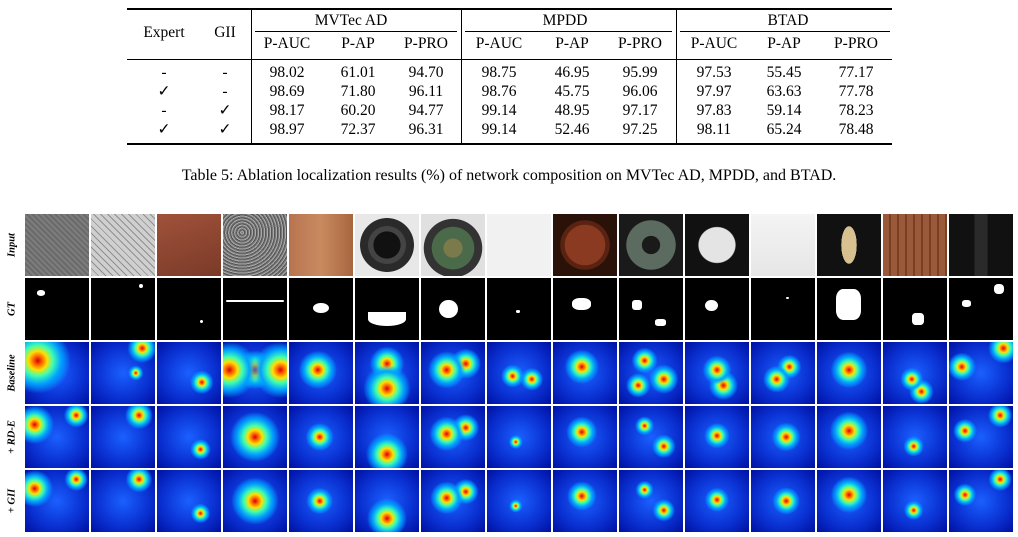  Describe the element at coordinates (981, 309) in the screenshot. I see `tile-gt-zipper` at that location.